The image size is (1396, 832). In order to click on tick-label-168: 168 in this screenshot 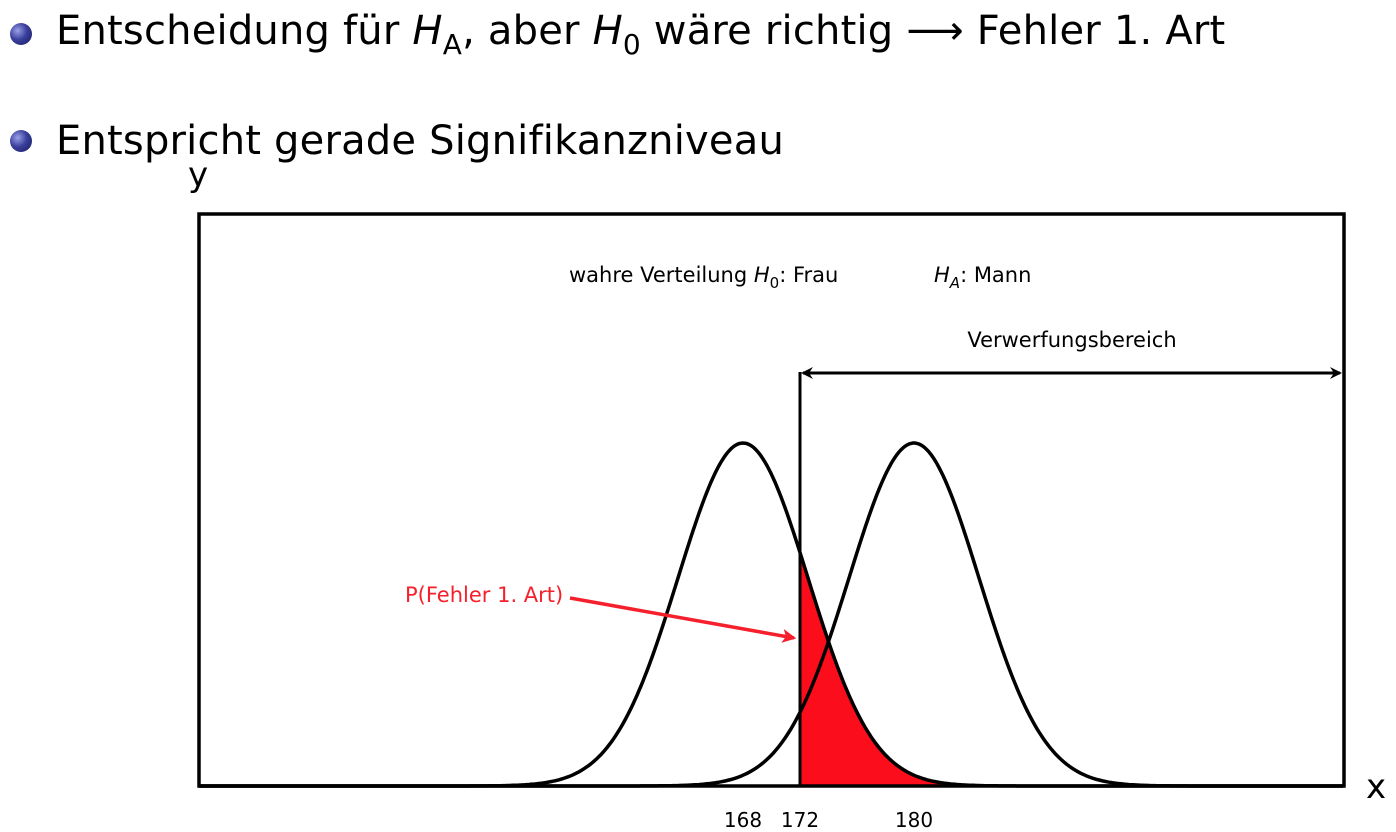, I will do `click(743, 820)`.